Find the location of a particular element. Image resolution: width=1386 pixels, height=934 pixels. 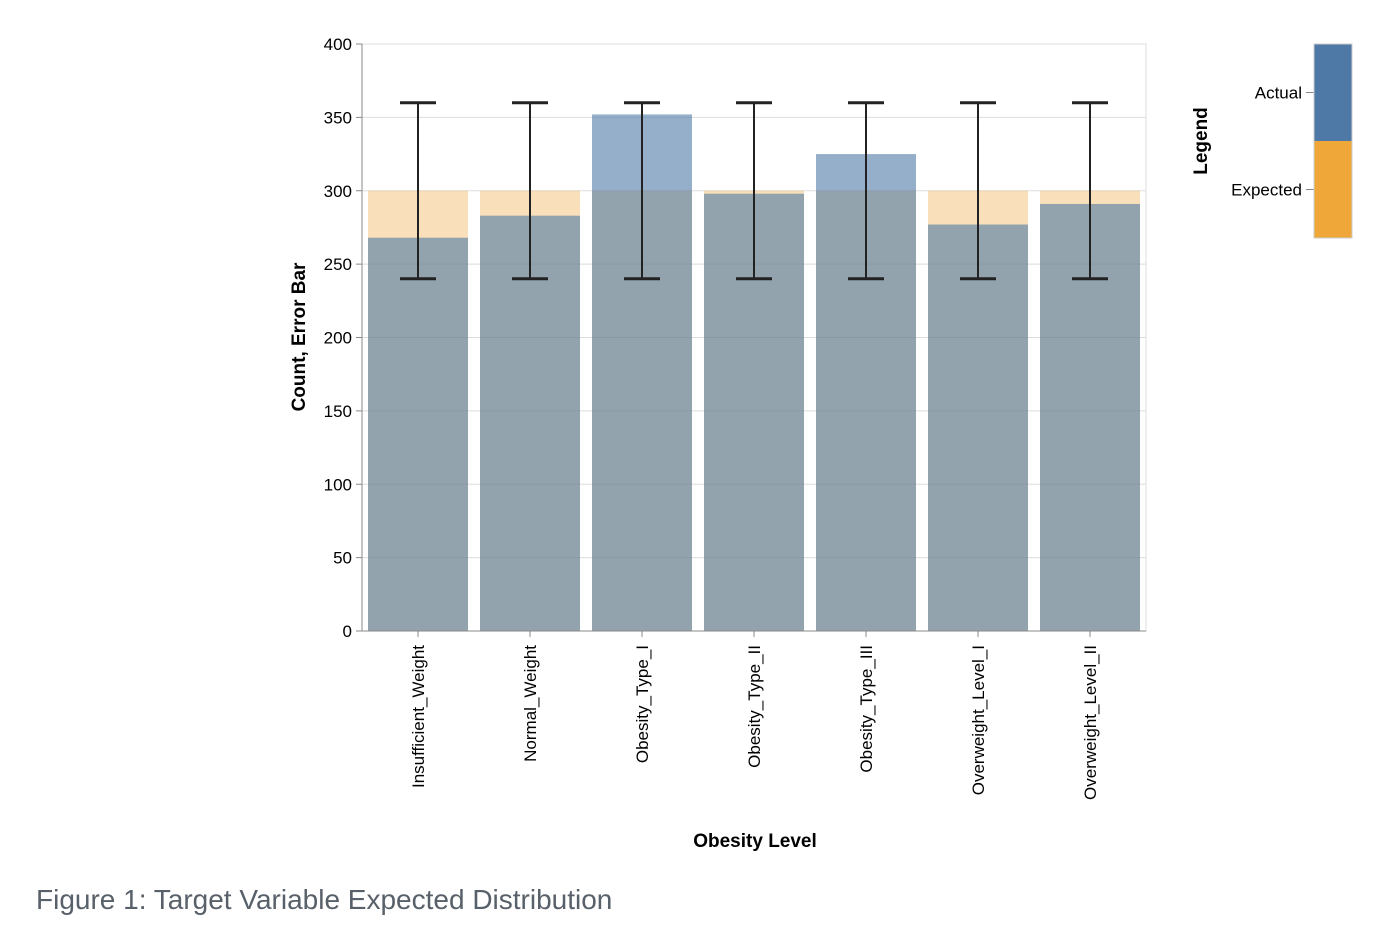

y-tick-label: 400 is located at coordinates (338, 44).